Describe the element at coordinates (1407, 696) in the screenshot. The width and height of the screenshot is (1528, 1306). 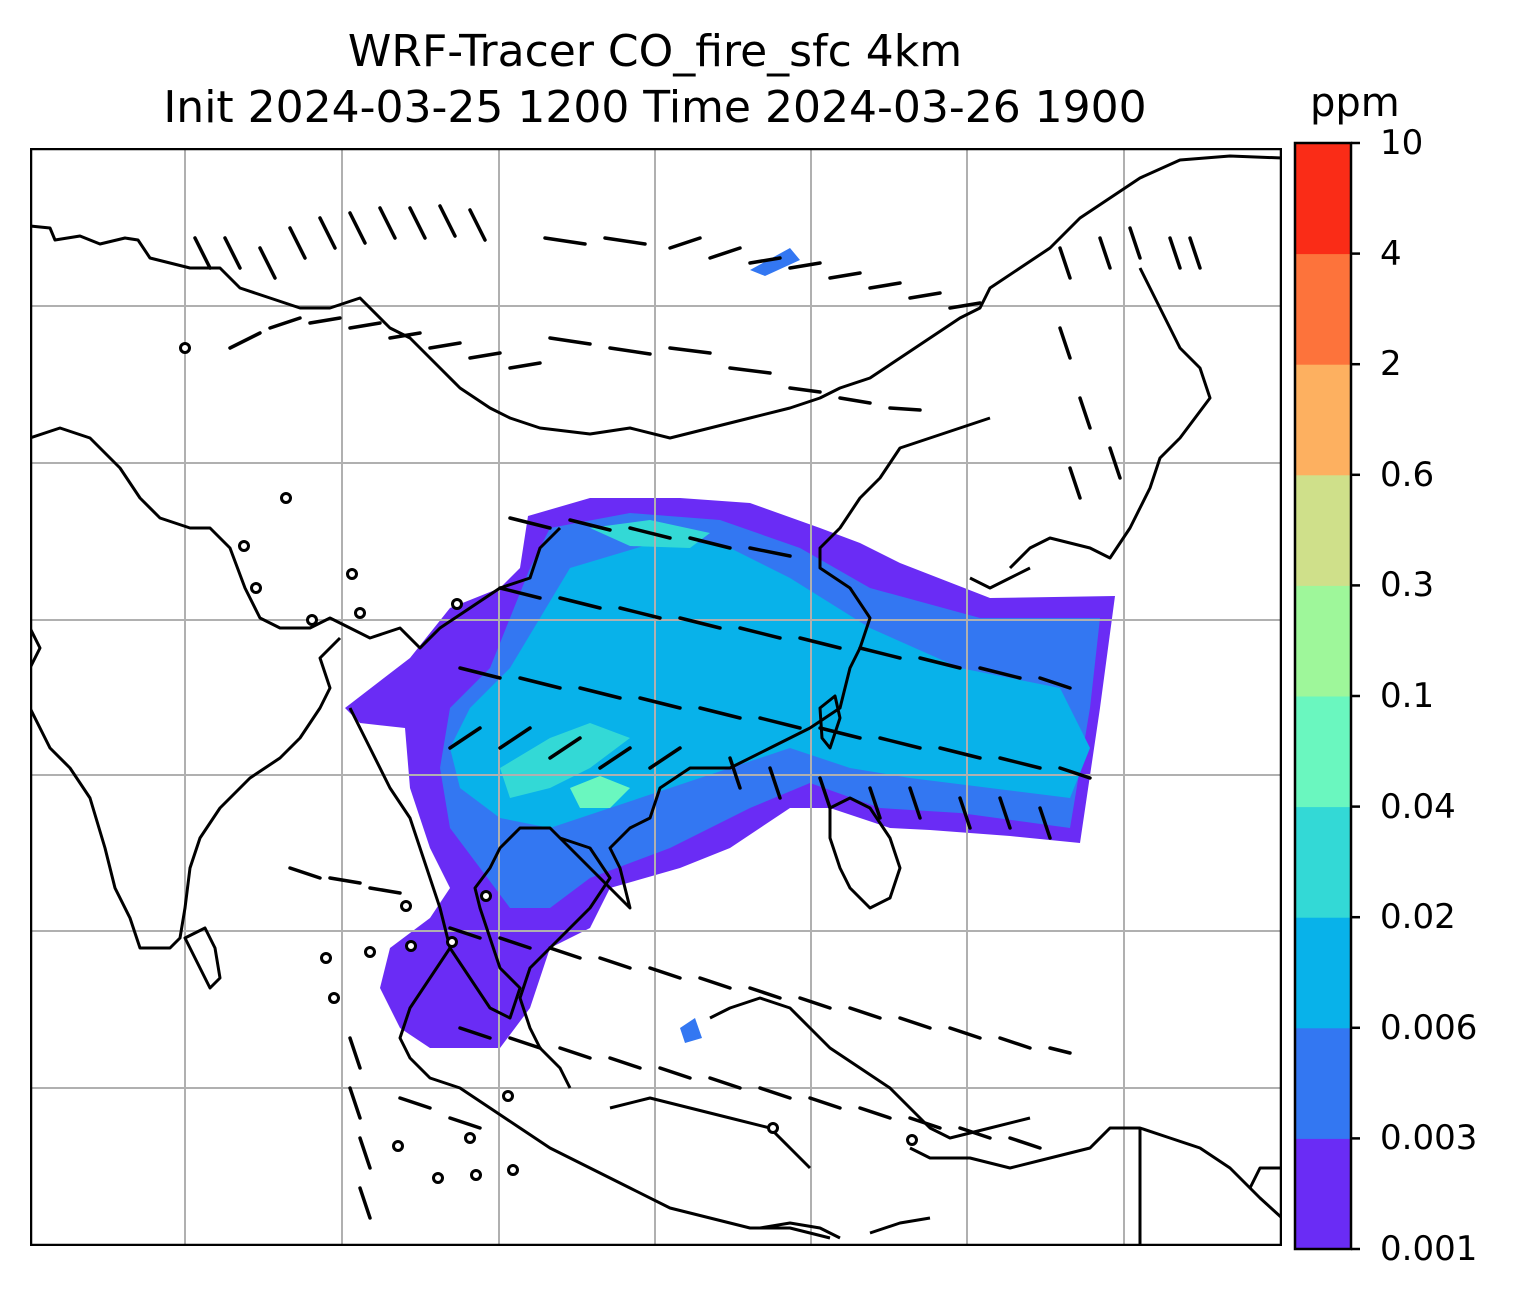
I see `colorbar-tick-label: 0.1` at that location.